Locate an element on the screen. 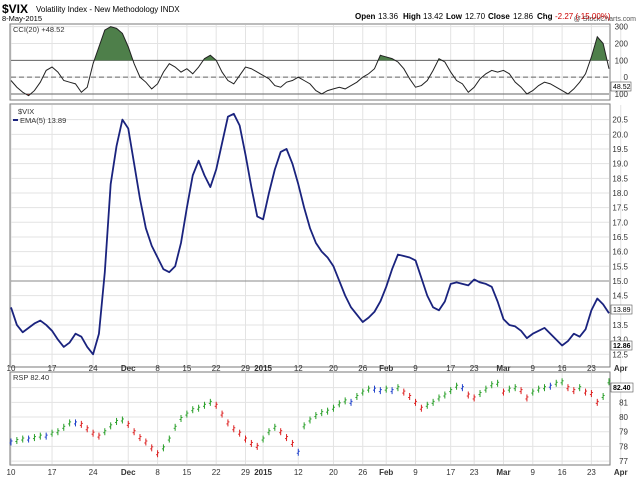  cci-last-tag is located at coordinates (621, 86).